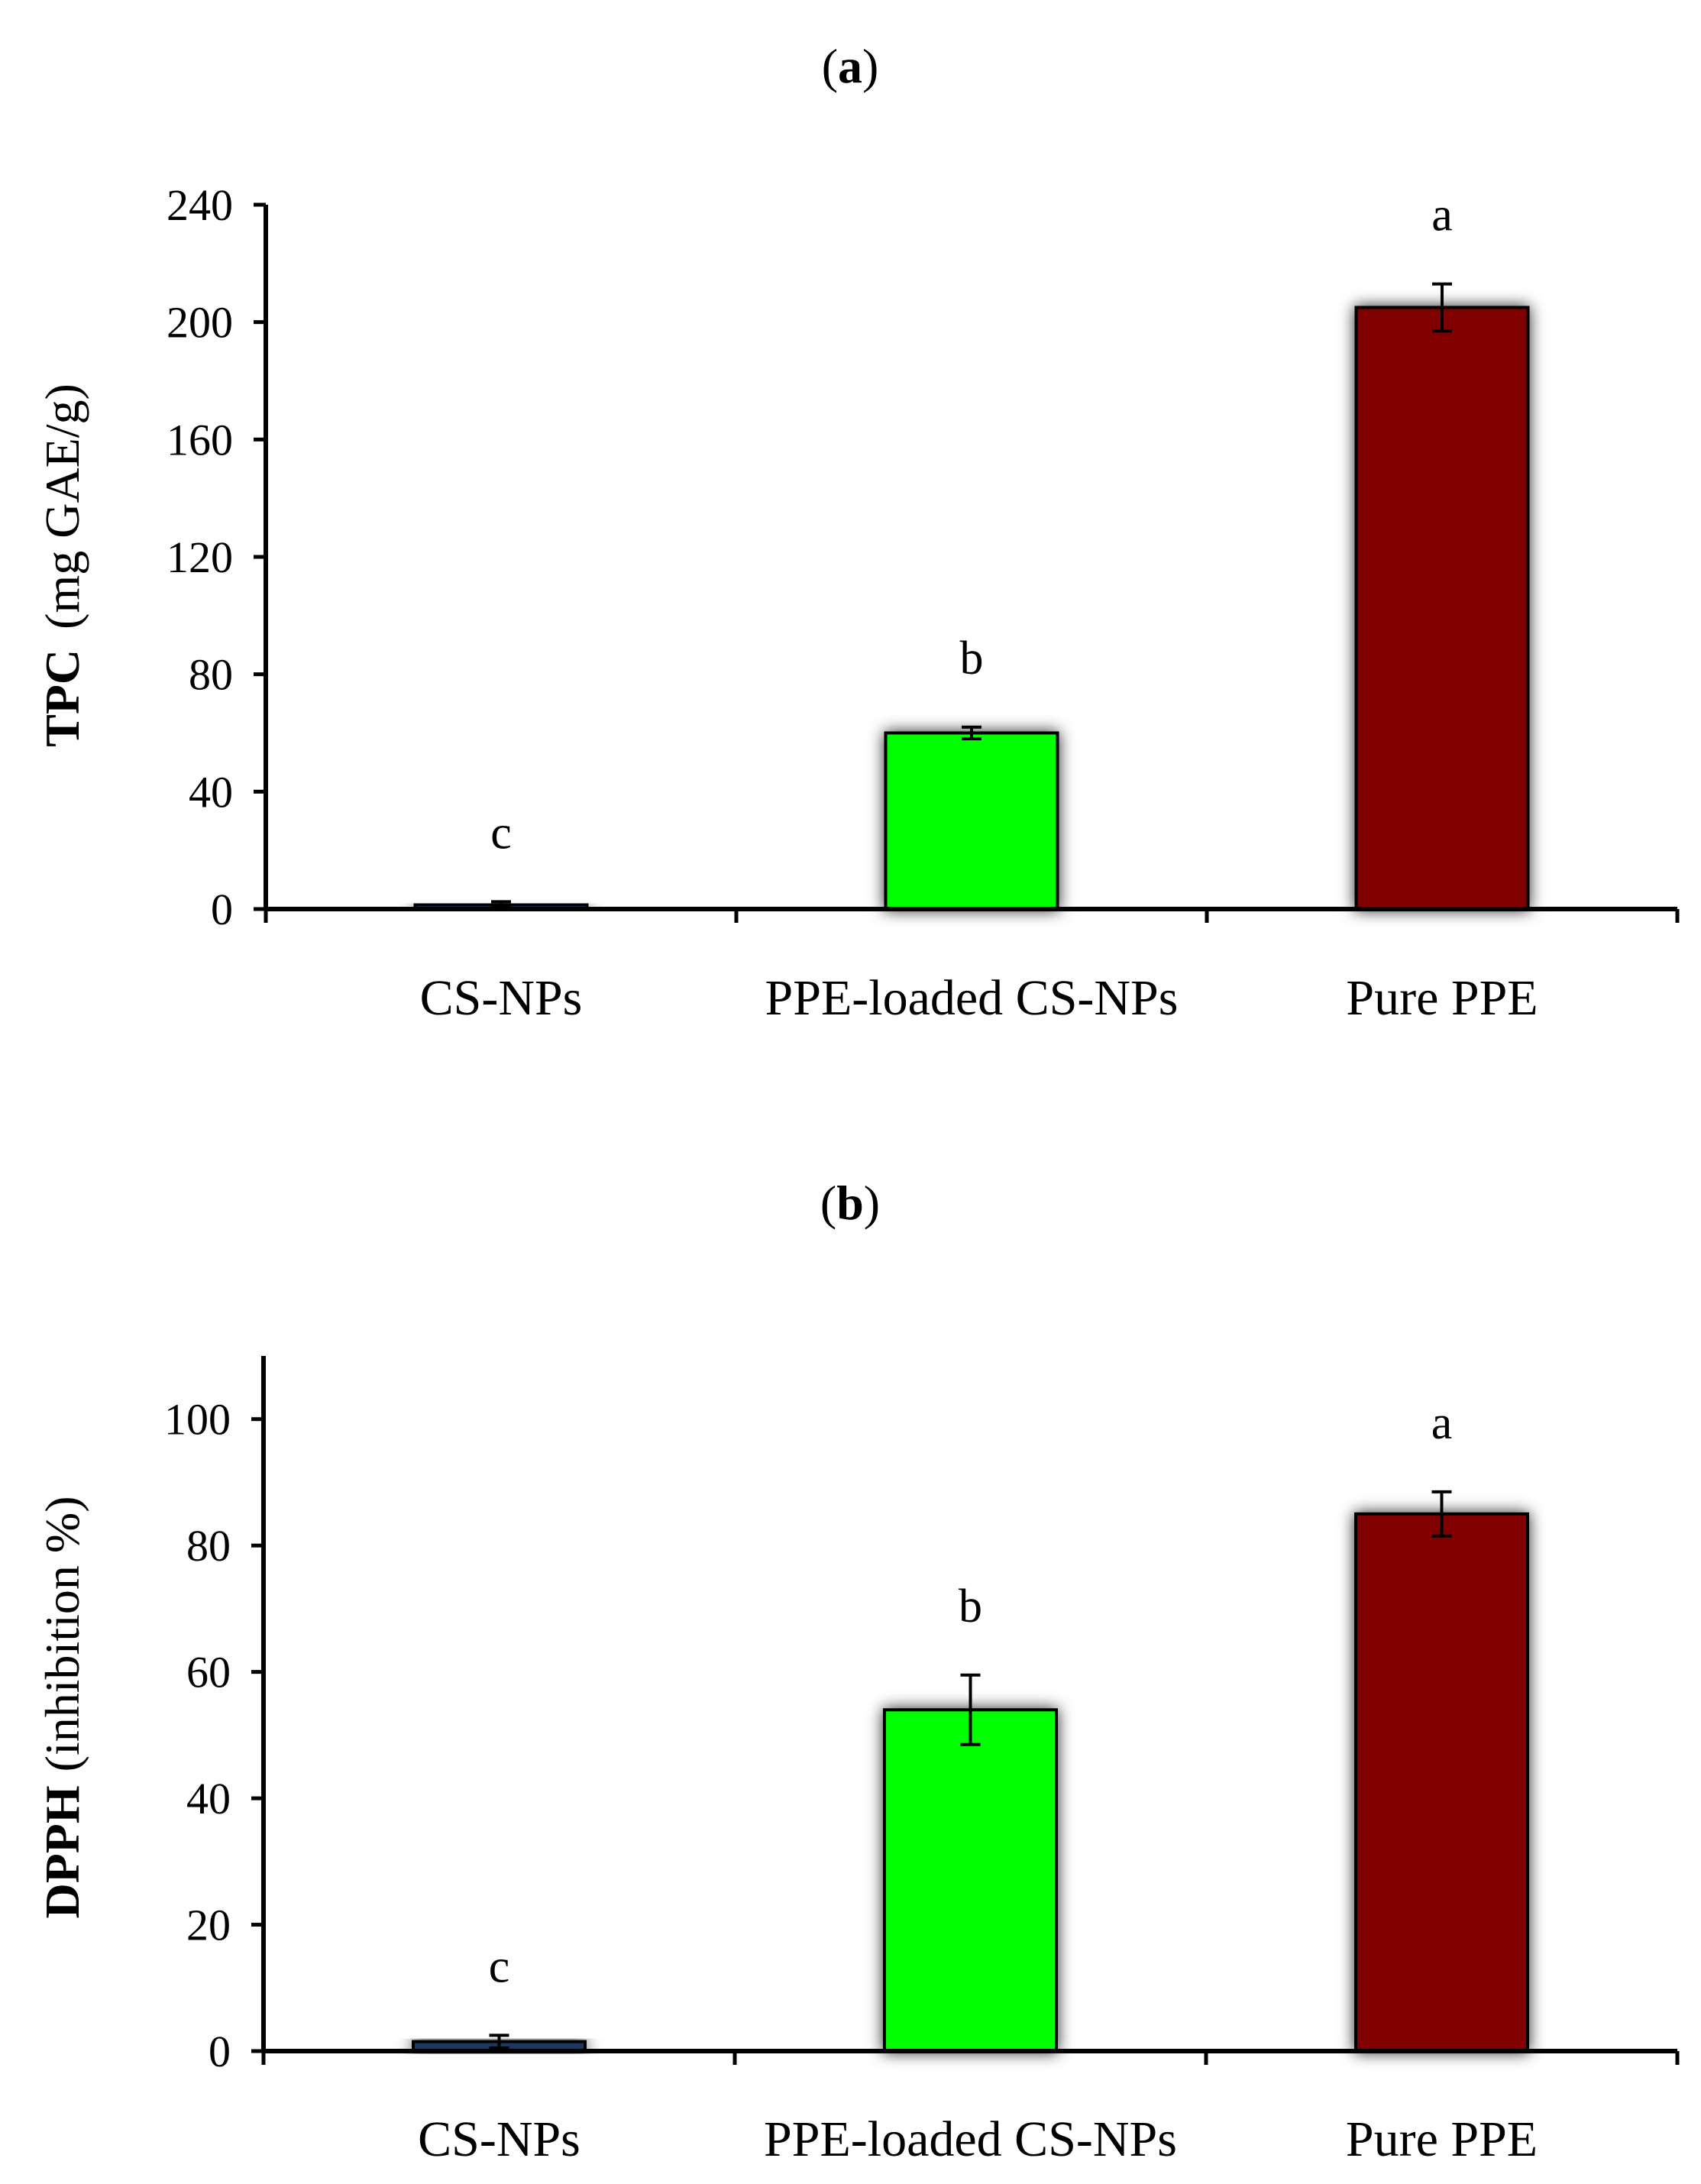 The image size is (1701, 2184). Describe the element at coordinates (62, 1852) in the screenshot. I see `y-axis-label-main: DPPH` at that location.